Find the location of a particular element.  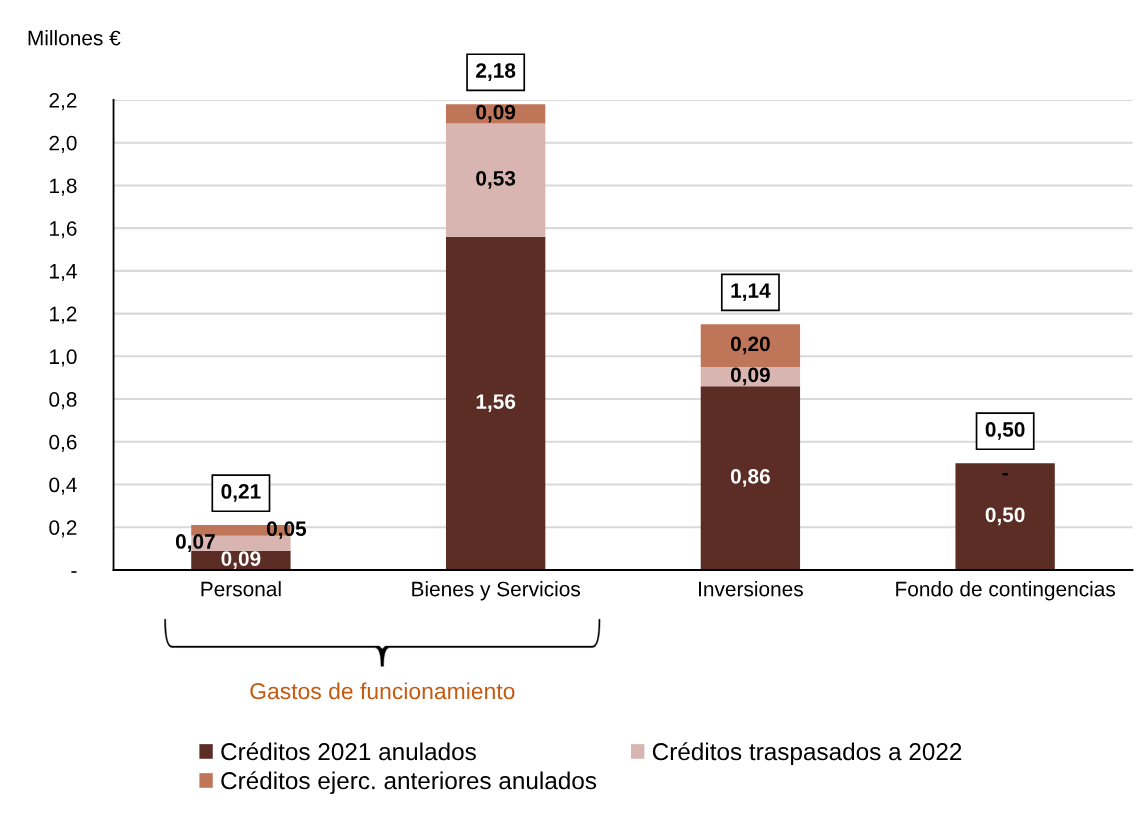

x-tick-label: Bienes y Servicios is located at coordinates (496, 591).